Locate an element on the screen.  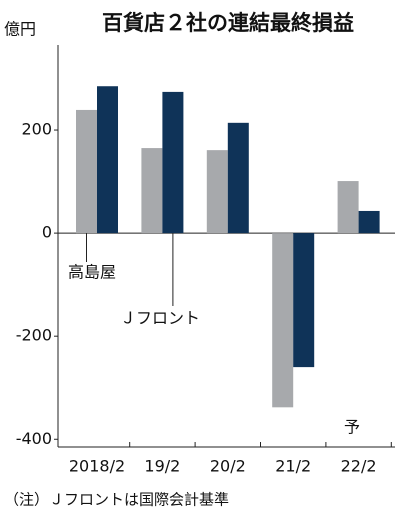
legend-label: Ｊフロント is located at coordinates (160, 318).